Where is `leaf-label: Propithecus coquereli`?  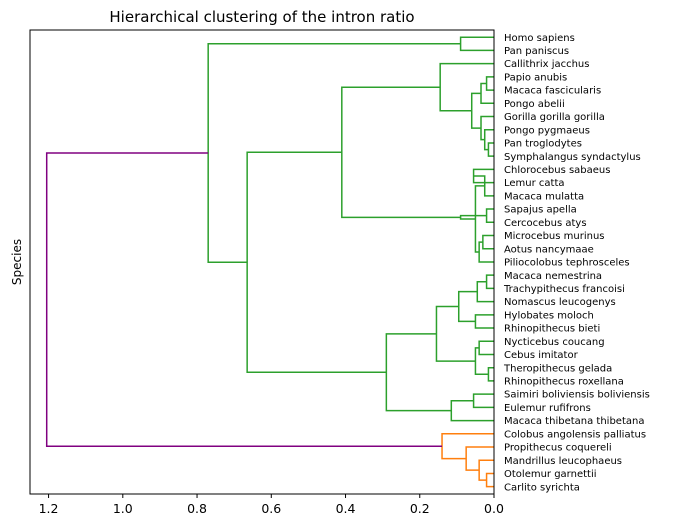 leaf-label: Propithecus coquereli is located at coordinates (558, 448).